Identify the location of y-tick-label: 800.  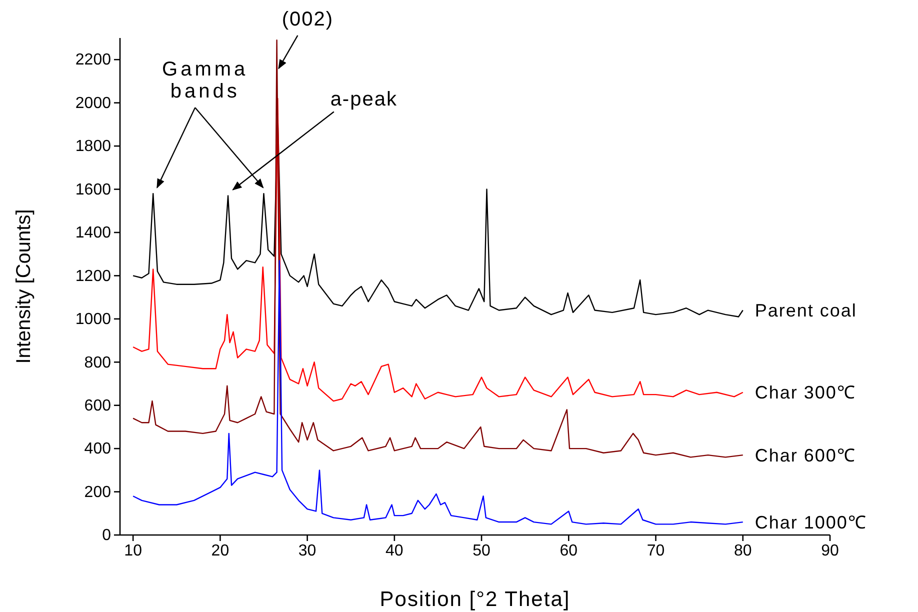
(98, 363).